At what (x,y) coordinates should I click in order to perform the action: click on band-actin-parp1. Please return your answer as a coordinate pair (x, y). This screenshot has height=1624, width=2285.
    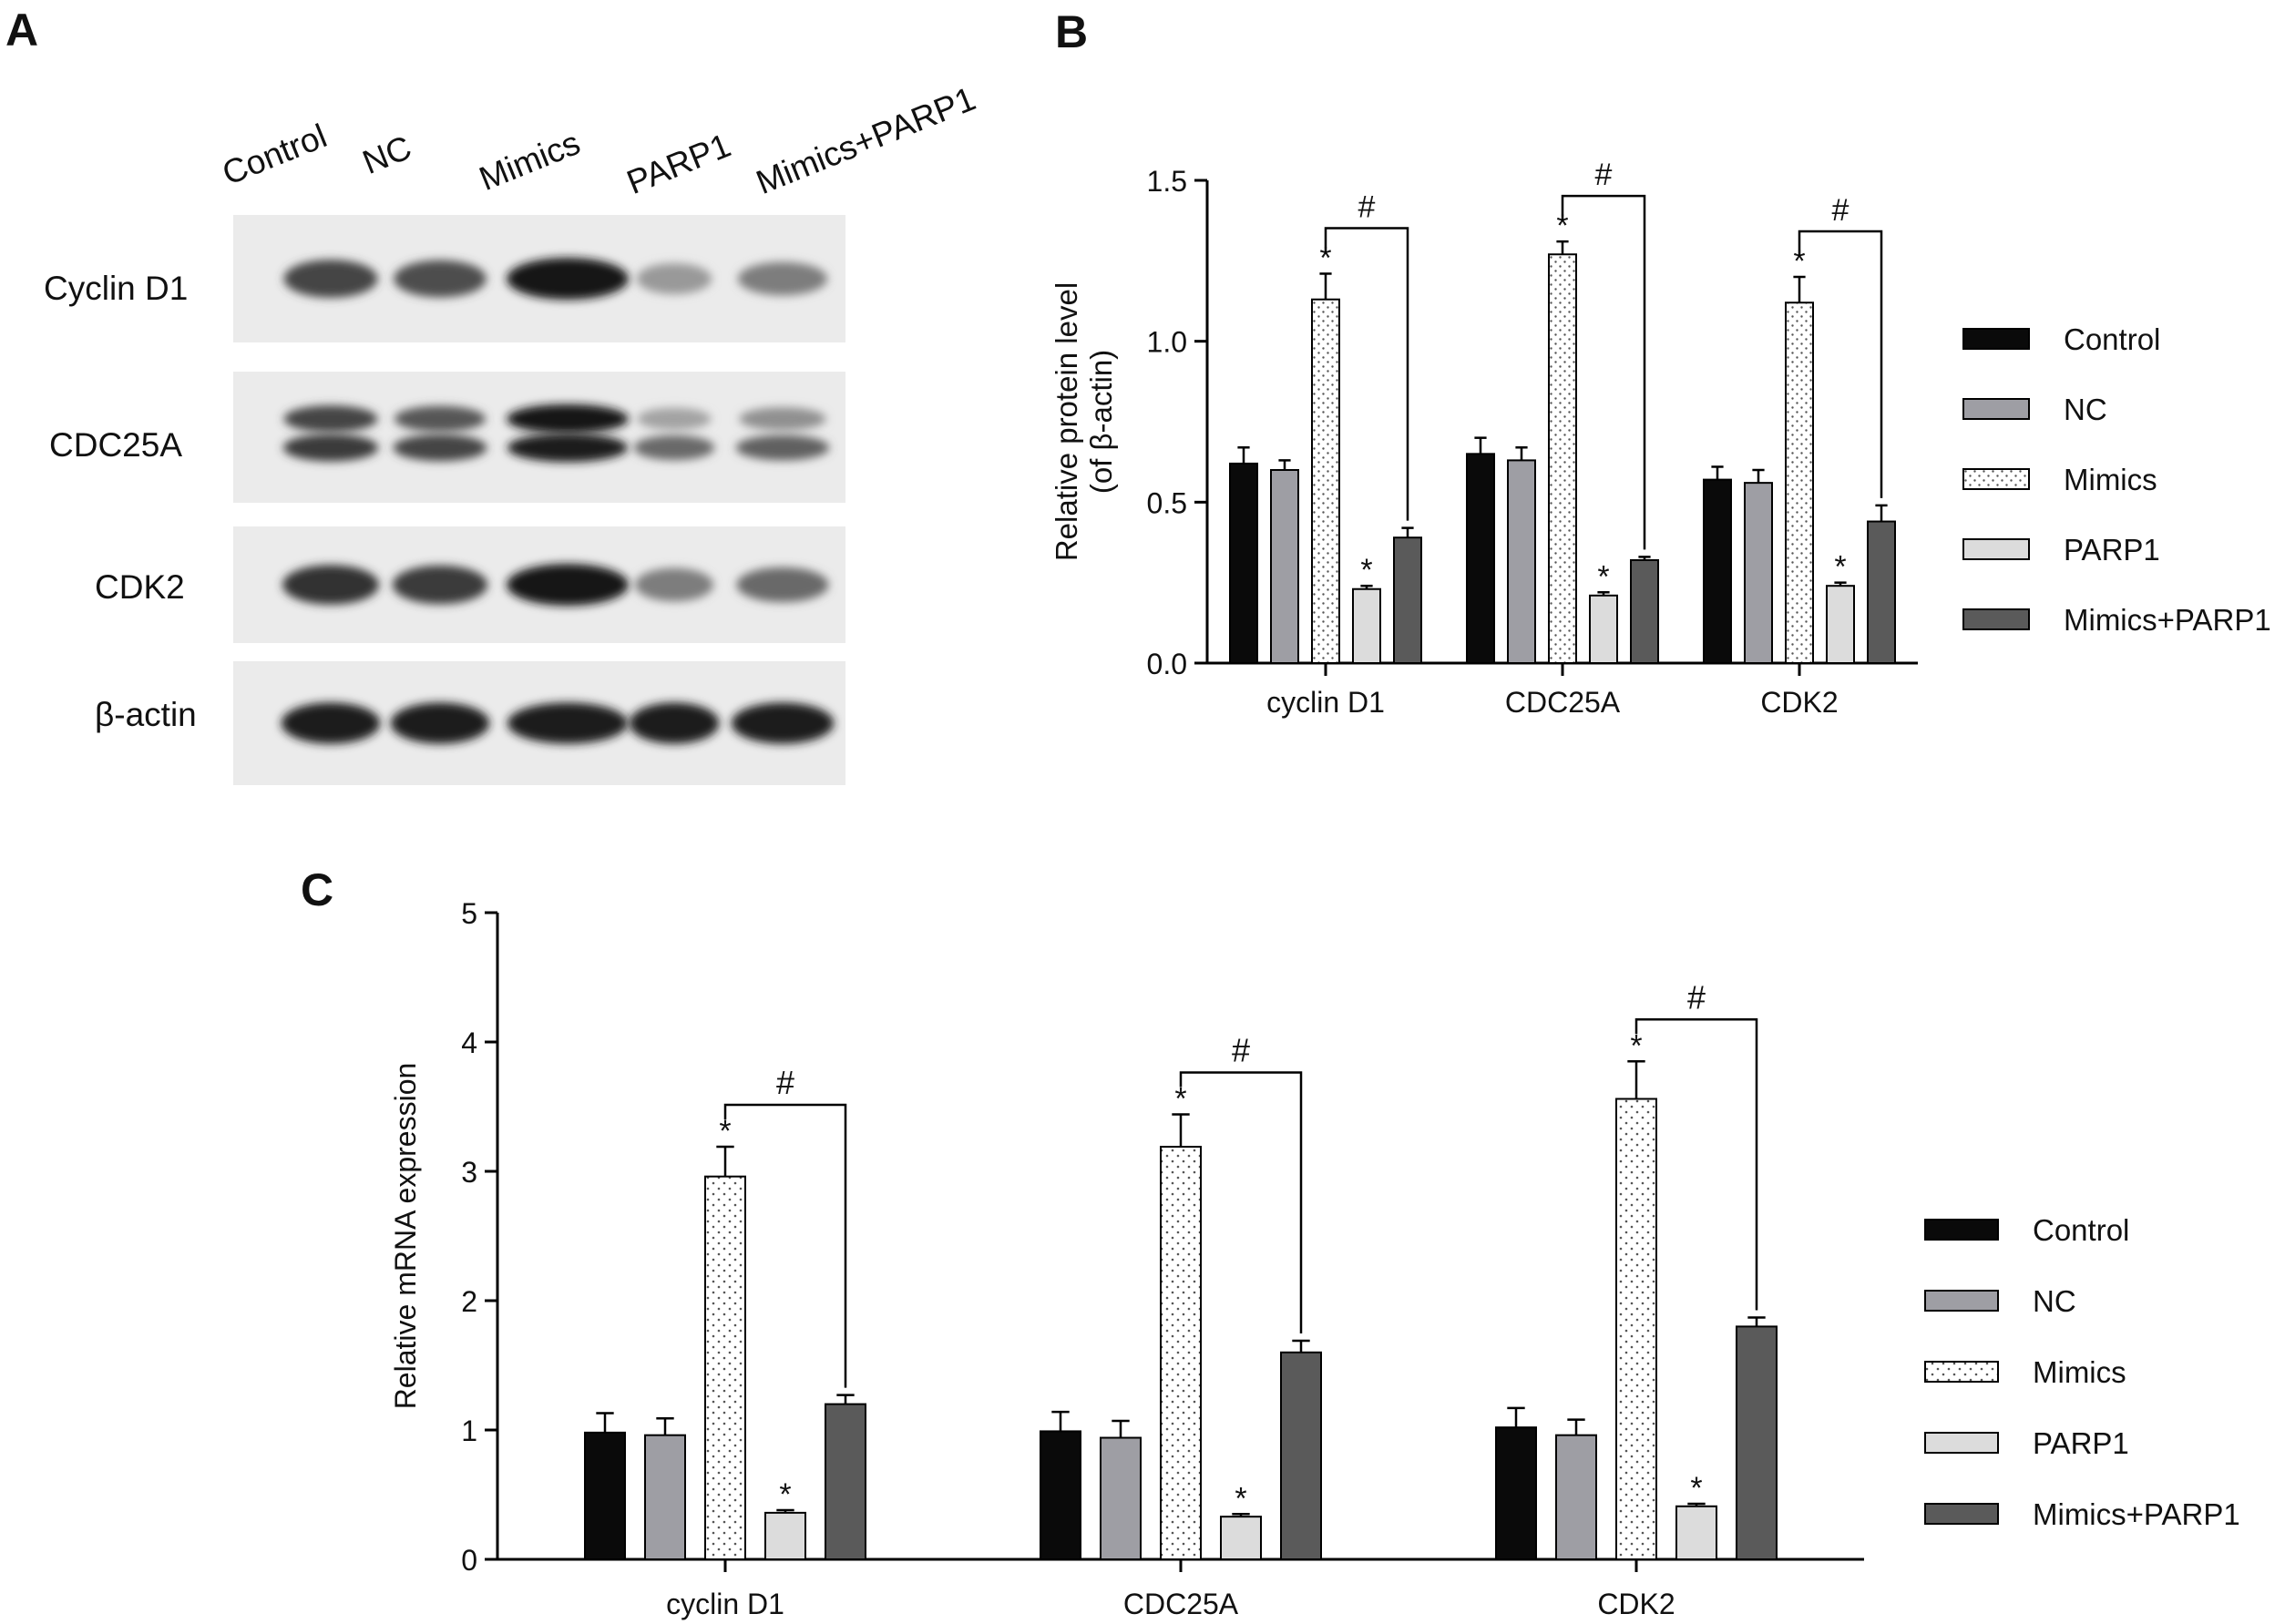
    Looking at the image, I should click on (675, 723).